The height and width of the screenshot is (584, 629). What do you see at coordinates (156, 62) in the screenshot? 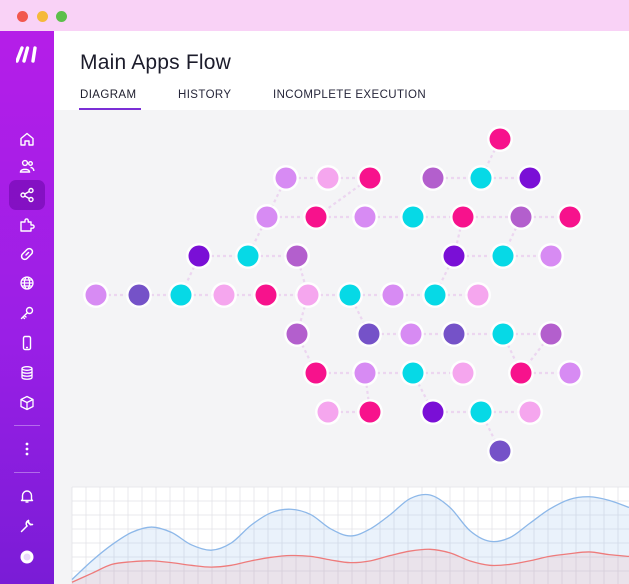
I see `page-title: Main Apps Flow` at bounding box center [156, 62].